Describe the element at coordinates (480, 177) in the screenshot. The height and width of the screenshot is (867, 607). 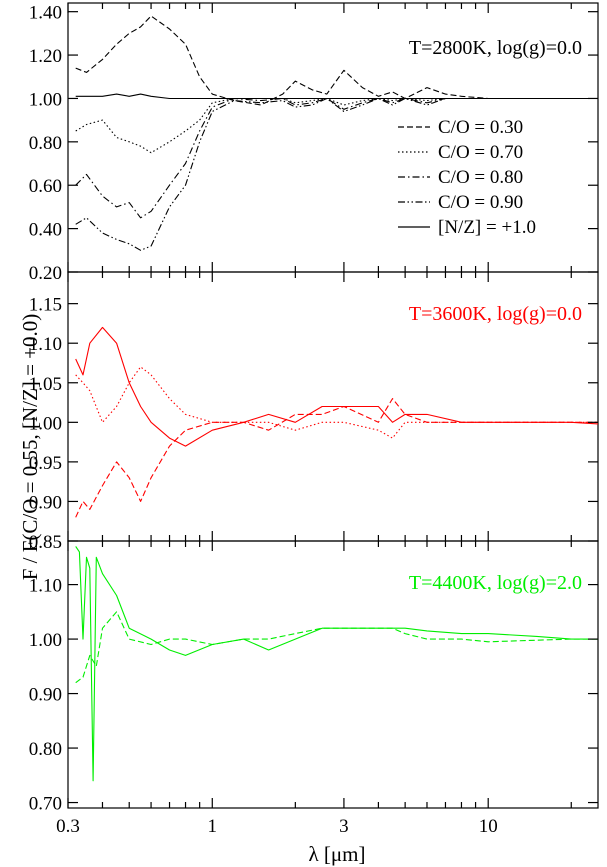
I see `legend-label: C/O = 0.80` at that location.